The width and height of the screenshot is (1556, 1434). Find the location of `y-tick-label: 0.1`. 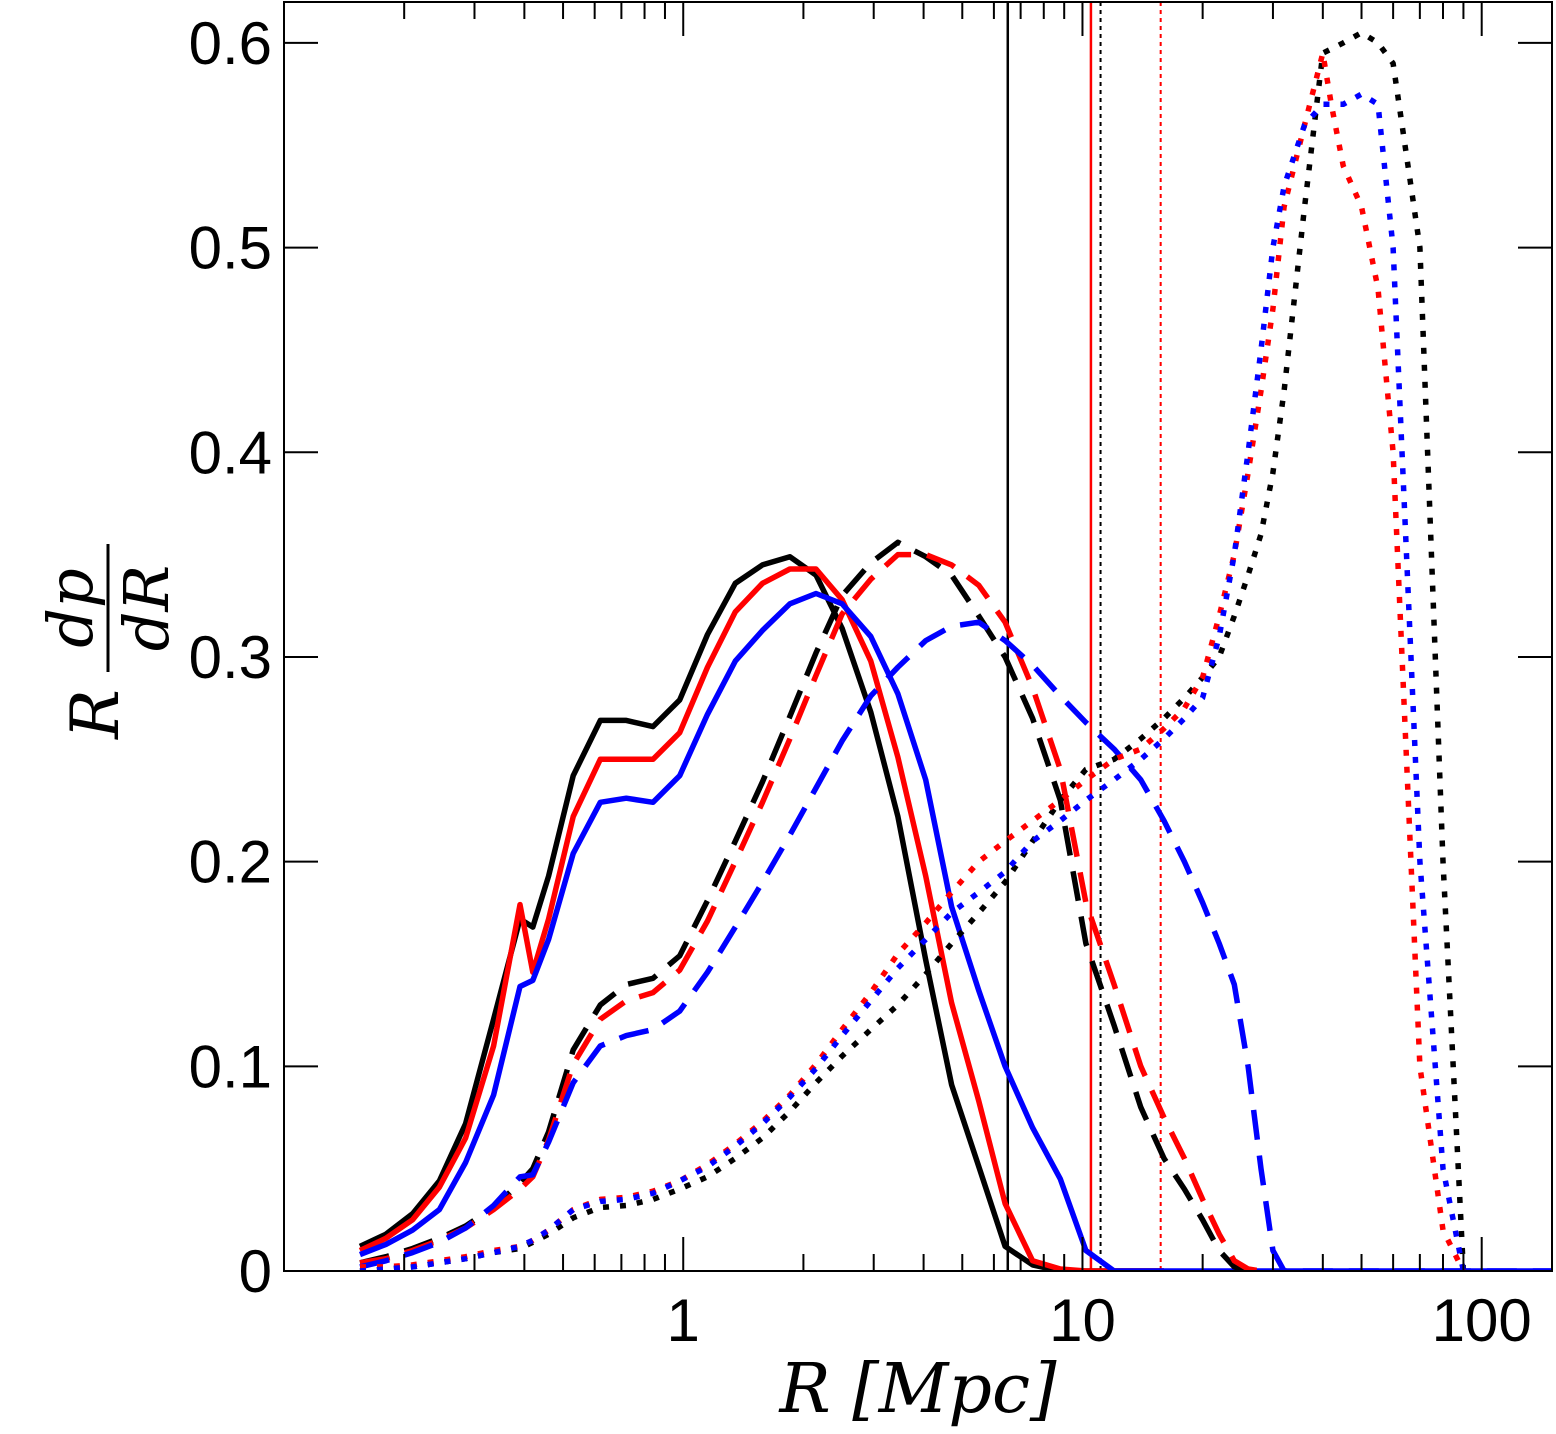

y-tick-label: 0.1 is located at coordinates (230, 1066).